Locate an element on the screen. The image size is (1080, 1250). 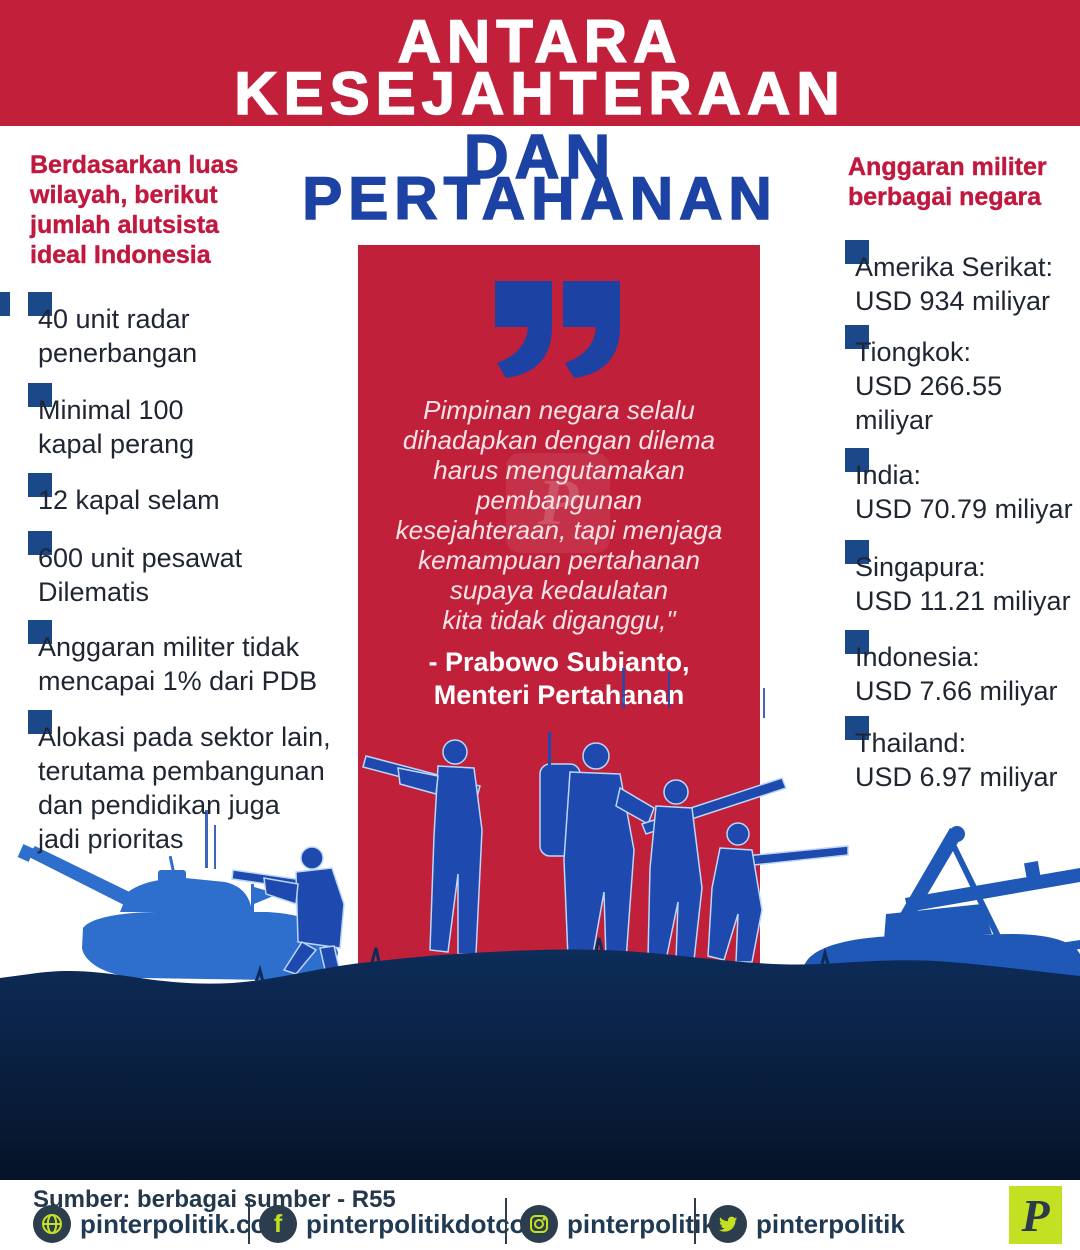
title-line-3: DAN is located at coordinates (540, 157).